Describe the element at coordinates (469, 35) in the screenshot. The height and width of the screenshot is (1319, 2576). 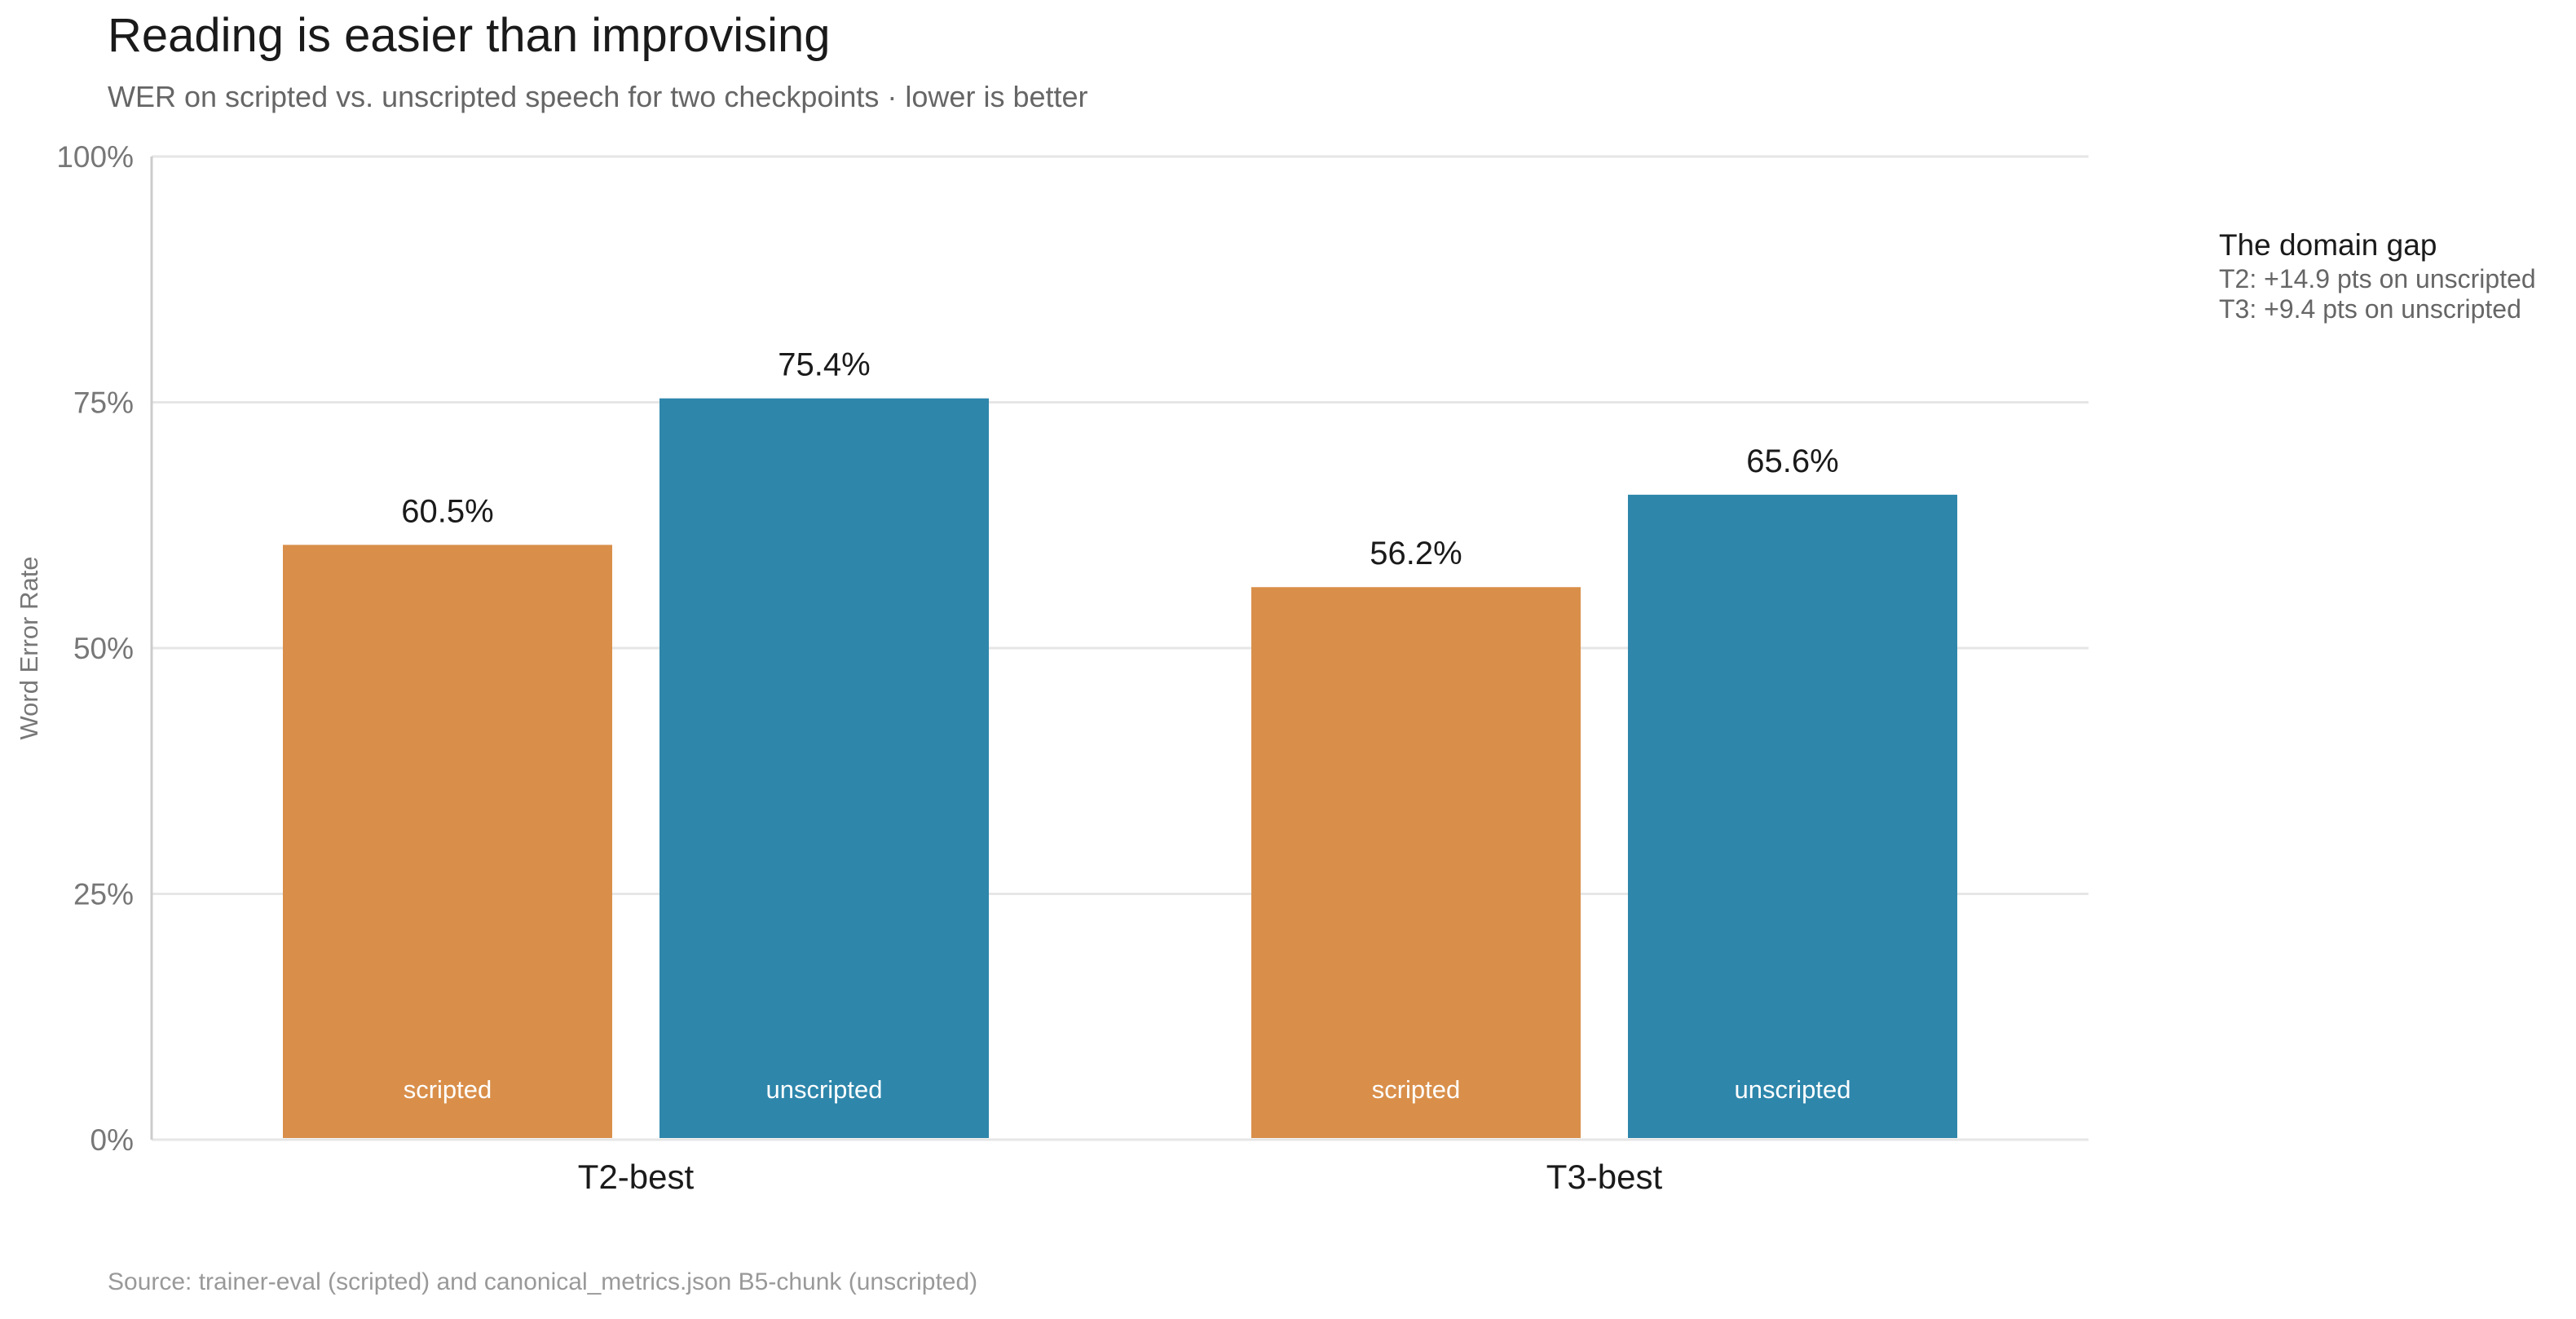
I see `chart-title: Reading is easier than improvising` at that location.